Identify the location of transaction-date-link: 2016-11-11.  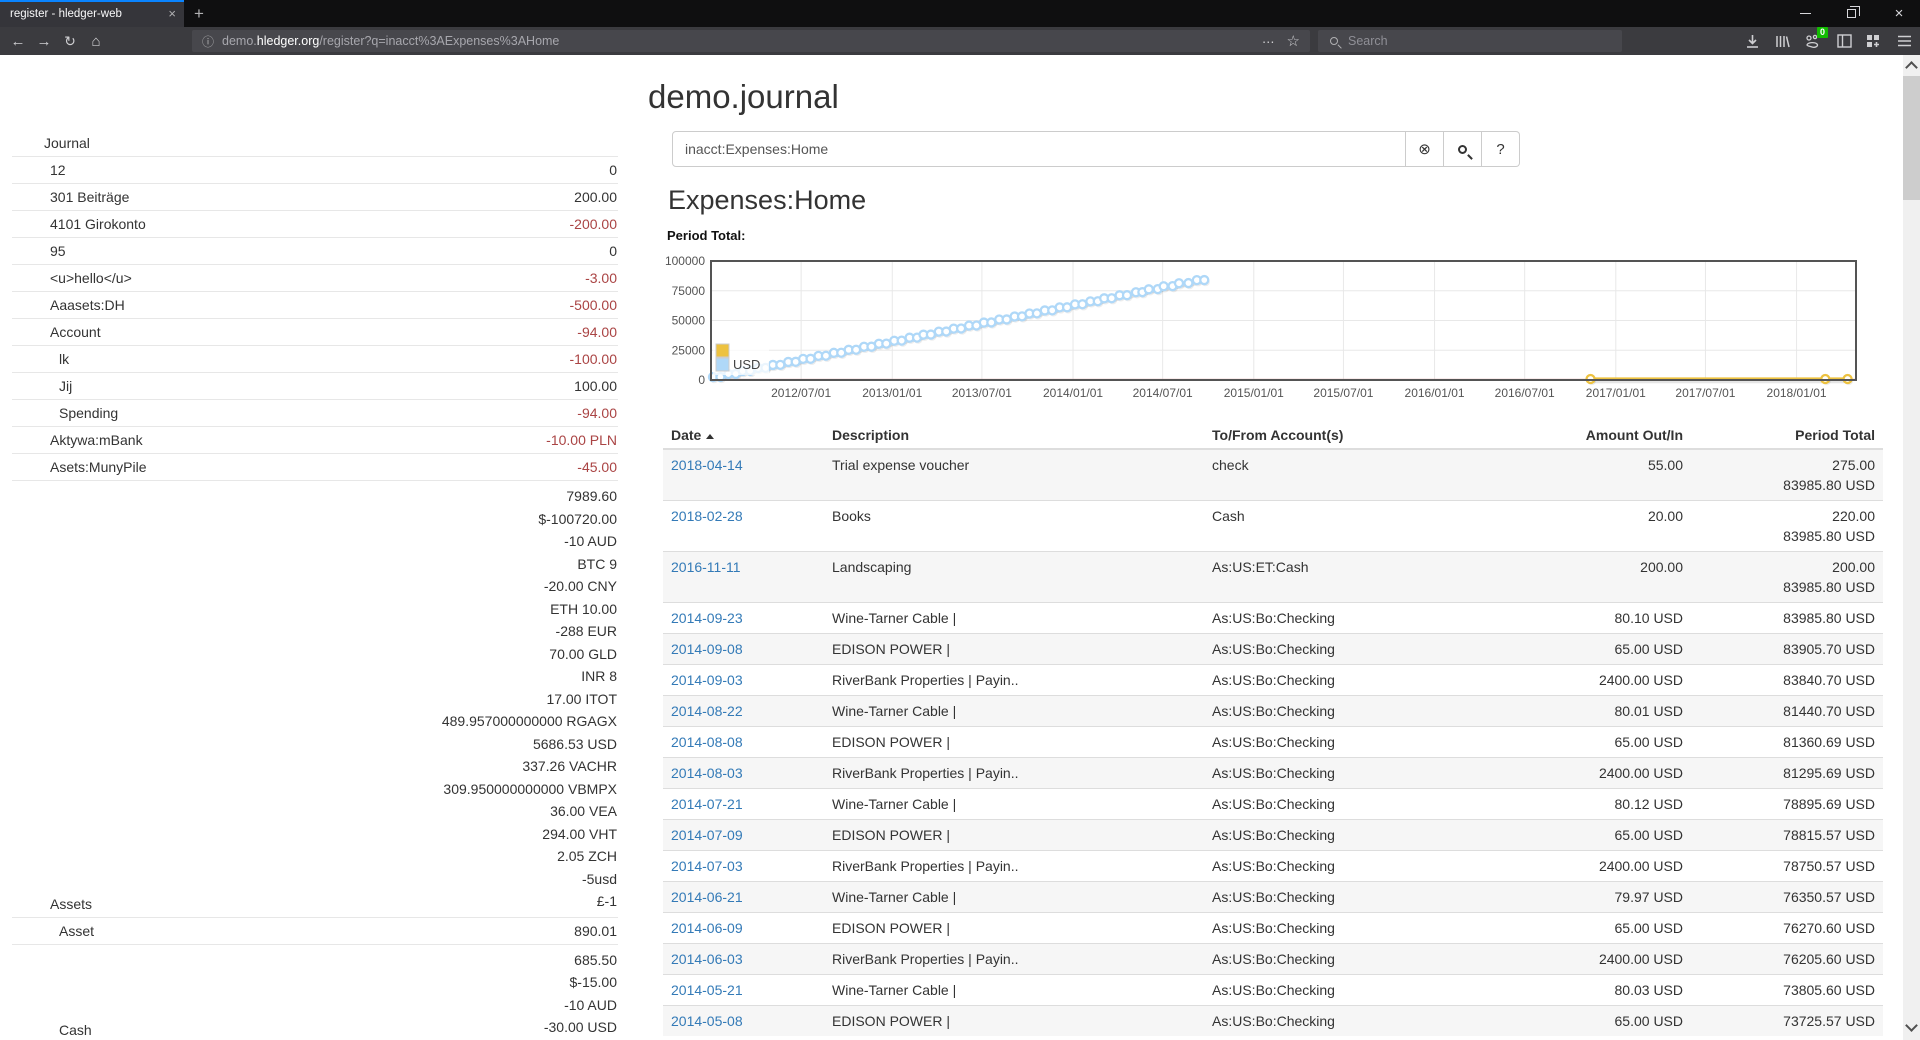
(706, 567).